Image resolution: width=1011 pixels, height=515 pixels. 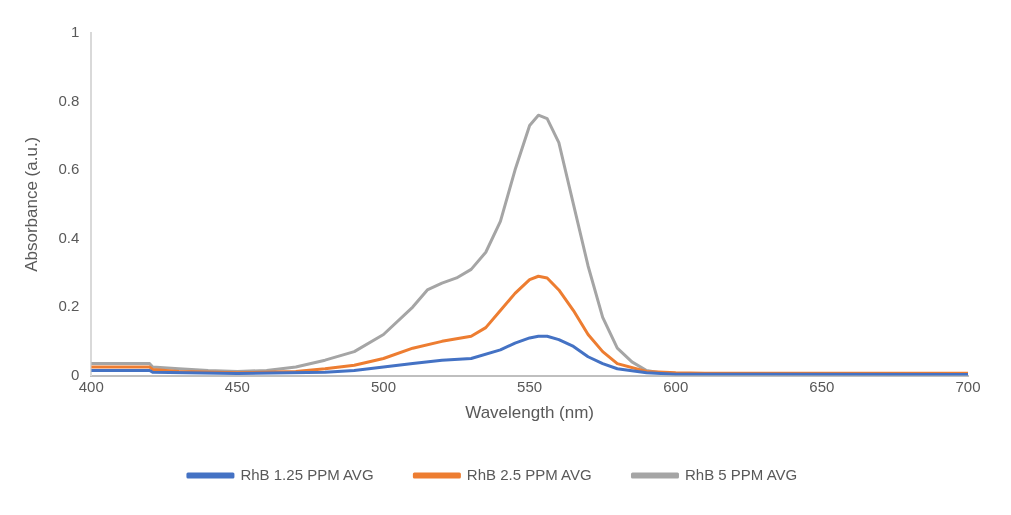 I want to click on y-tick-label: 1, so click(x=75, y=32).